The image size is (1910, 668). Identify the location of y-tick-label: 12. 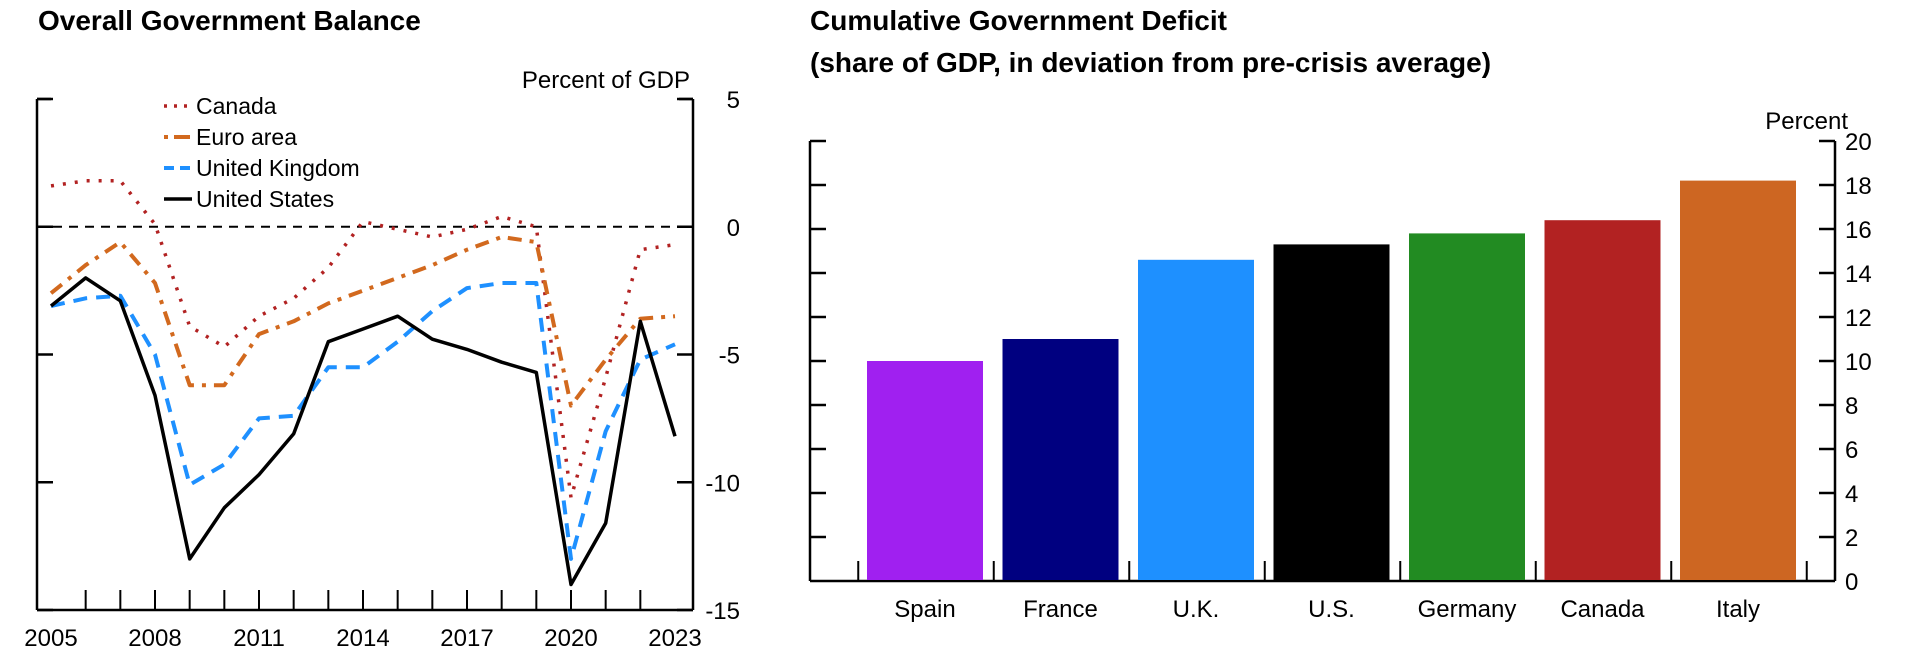
(1858, 318).